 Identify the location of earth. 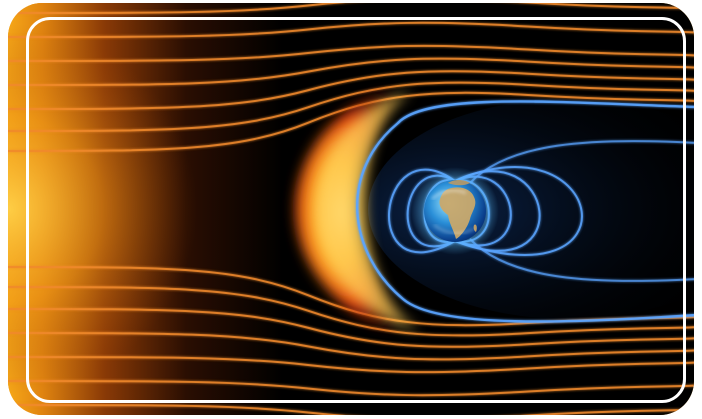
(455, 211).